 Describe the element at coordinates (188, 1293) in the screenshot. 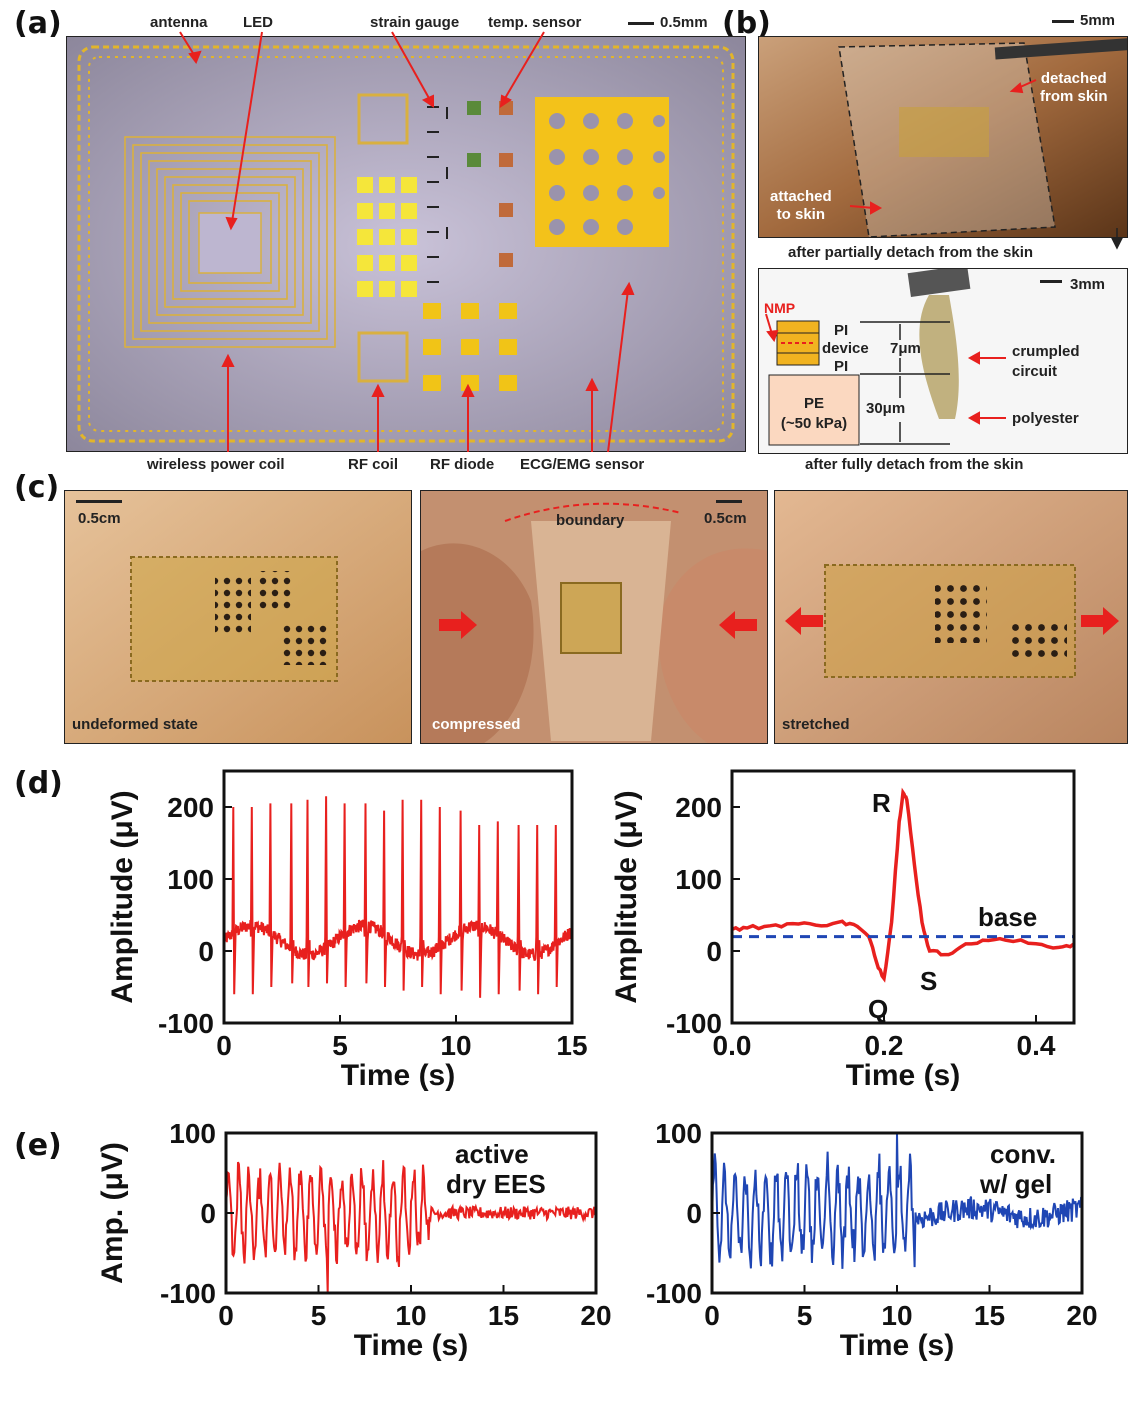

I see `y-tick-label-e-left: -100` at that location.